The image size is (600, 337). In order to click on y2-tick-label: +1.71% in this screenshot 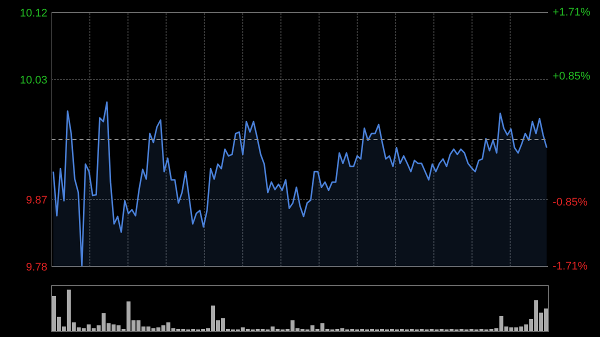, I will do `click(571, 12)`.